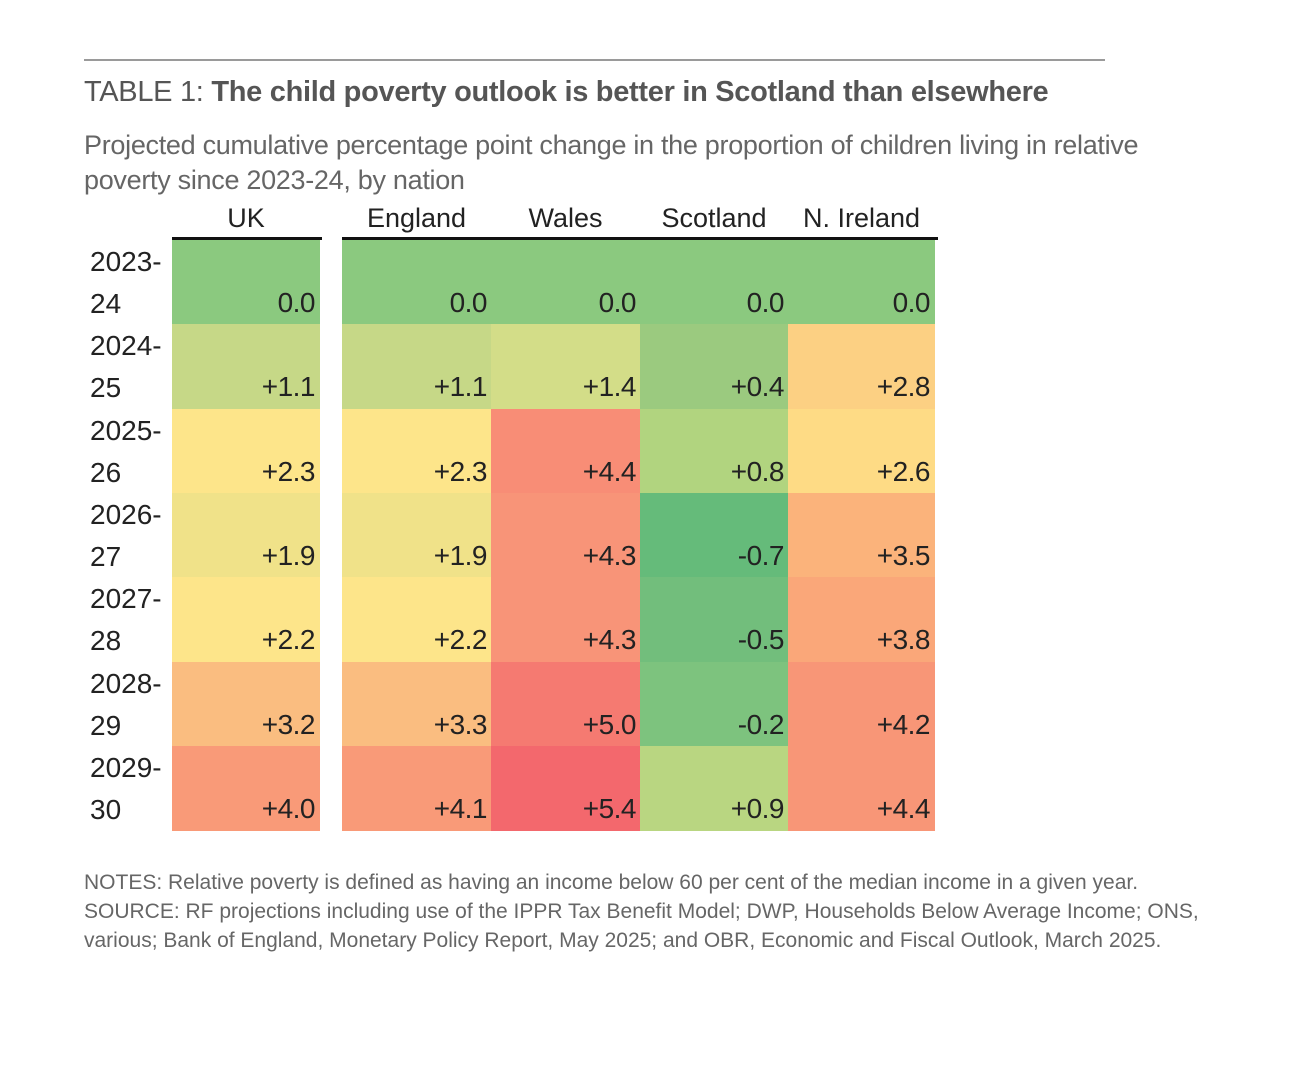  What do you see at coordinates (417, 788) in the screenshot?
I see `heatmap-cell: +4.1` at bounding box center [417, 788].